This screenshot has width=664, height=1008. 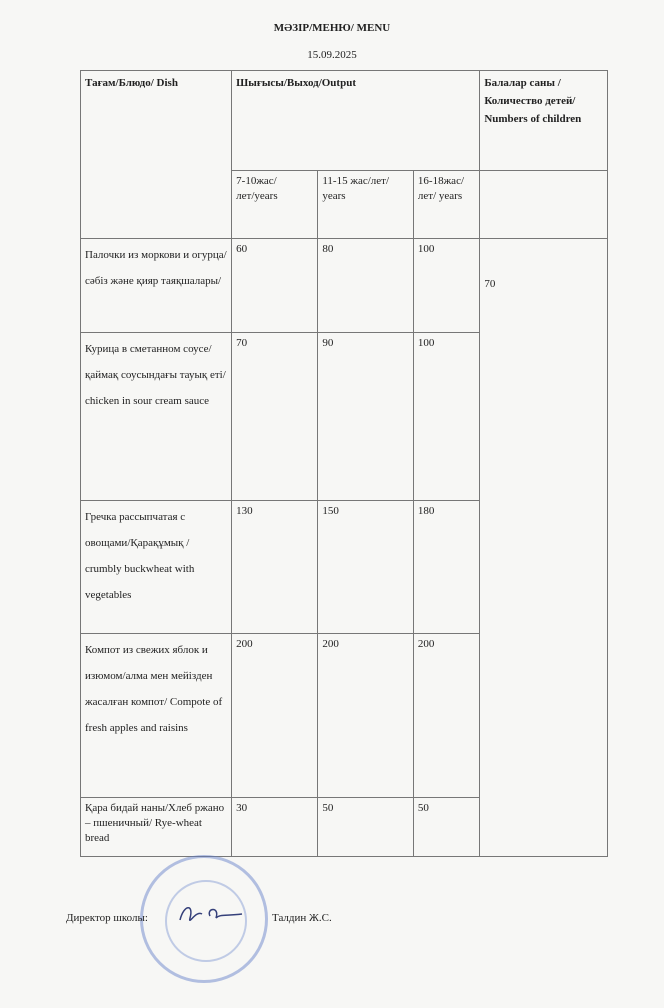 What do you see at coordinates (365, 416) in the screenshot?
I see `value-cell: 90` at bounding box center [365, 416].